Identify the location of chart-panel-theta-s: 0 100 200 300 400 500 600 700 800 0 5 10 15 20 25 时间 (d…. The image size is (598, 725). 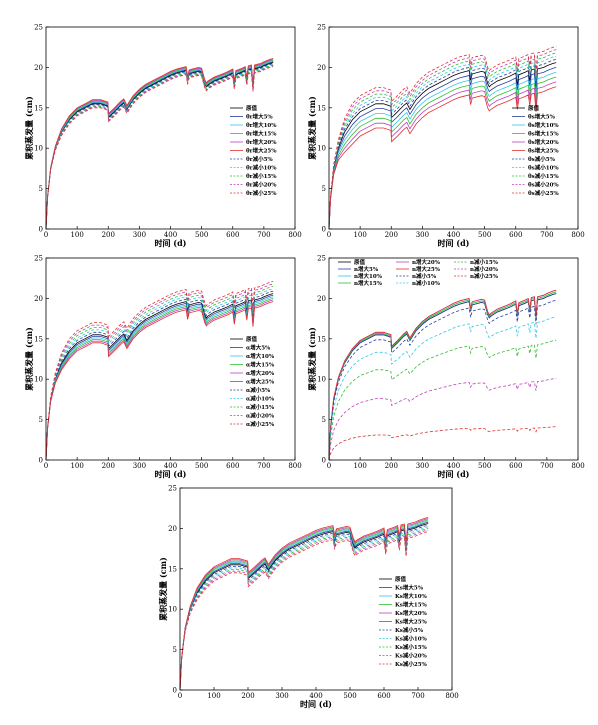
(446, 136).